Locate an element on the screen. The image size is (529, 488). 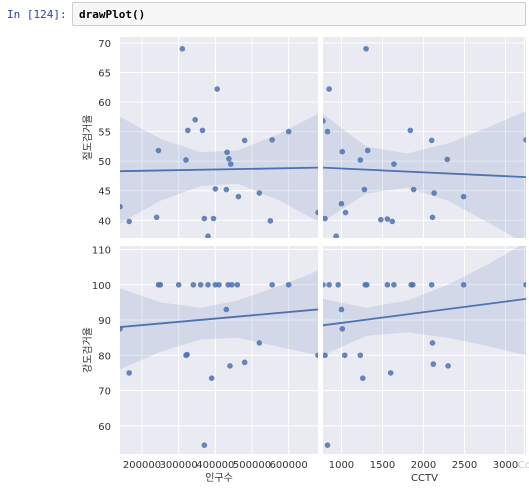
x-tick-label: 200000 is located at coordinates (142, 465).